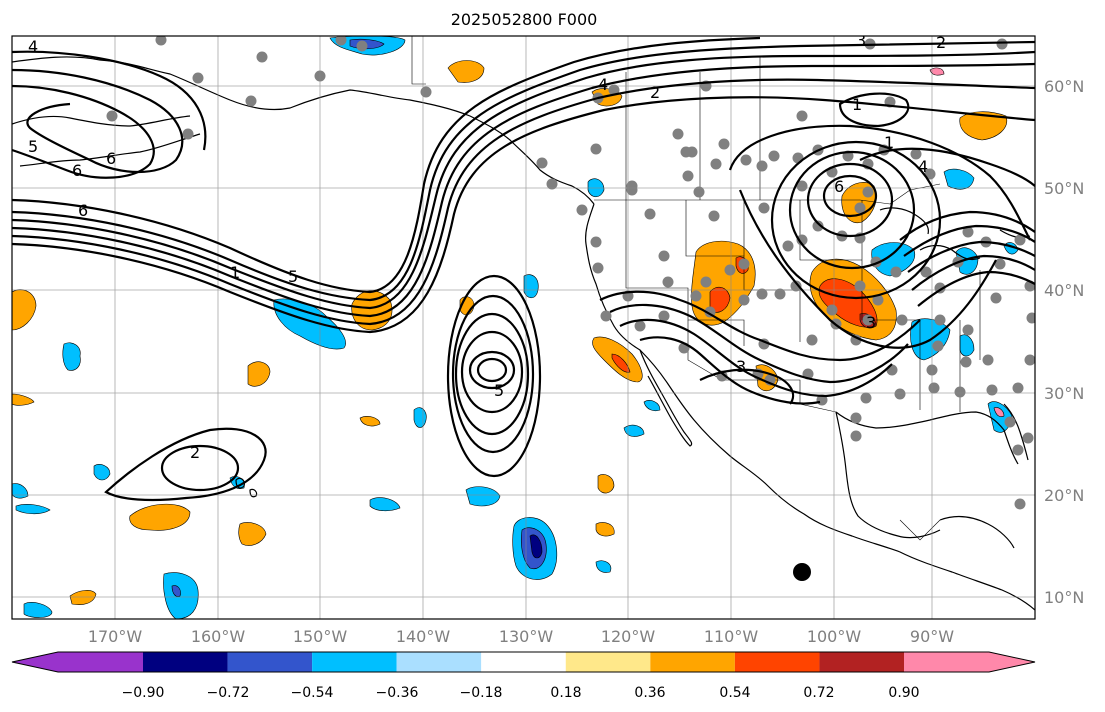 This screenshot has width=1105, height=712. I want to click on lon-label: 100°W, so click(834, 636).